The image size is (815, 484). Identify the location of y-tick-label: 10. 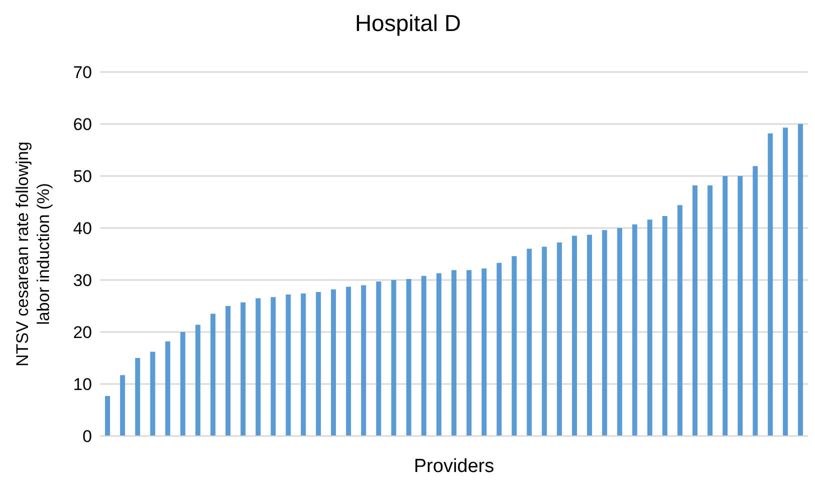
(82, 384).